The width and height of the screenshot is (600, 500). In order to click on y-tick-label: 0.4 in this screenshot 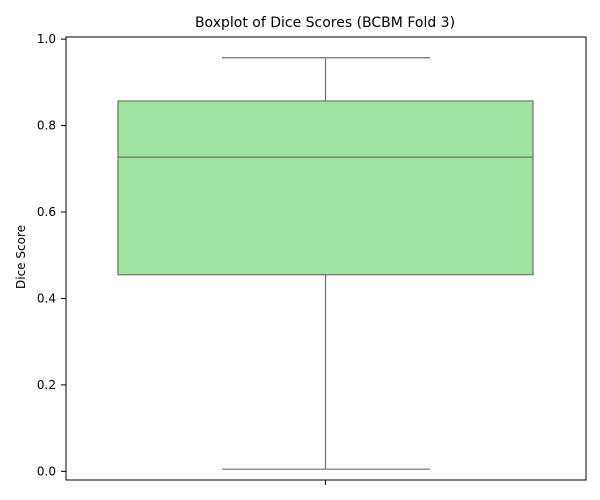, I will do `click(46, 298)`.